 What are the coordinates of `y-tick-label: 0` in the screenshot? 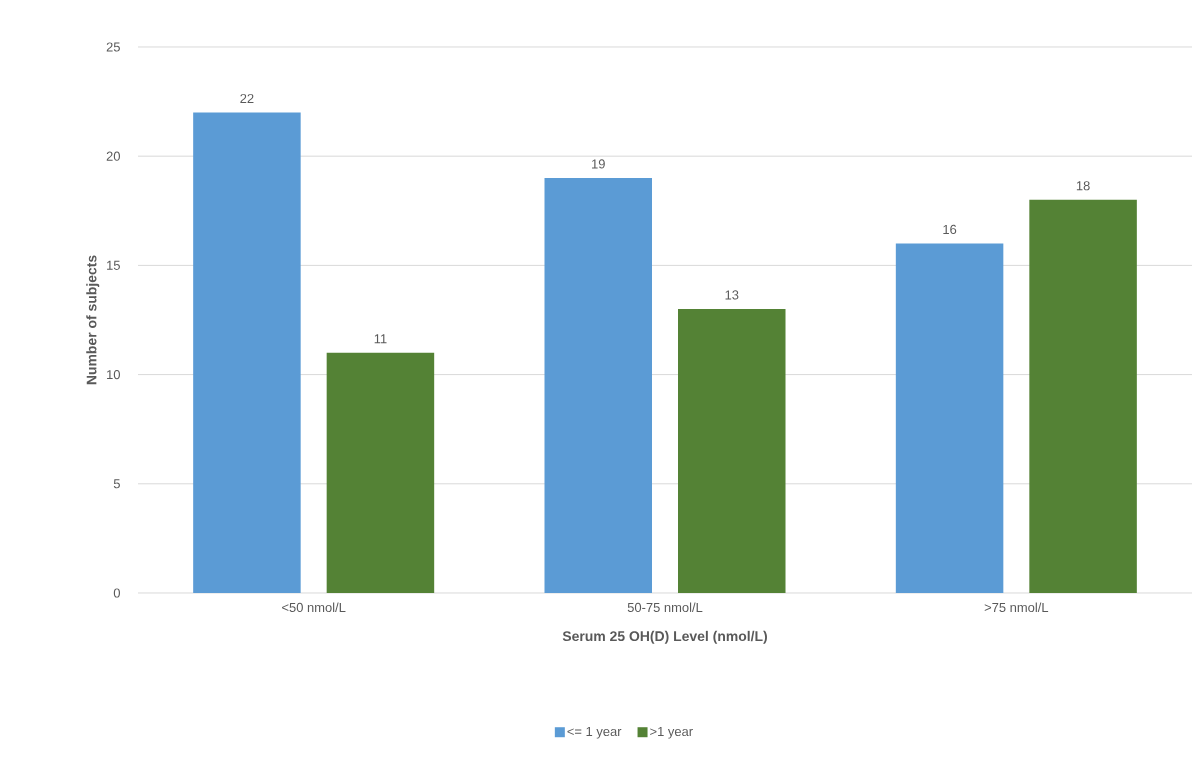 It's located at (116, 593).